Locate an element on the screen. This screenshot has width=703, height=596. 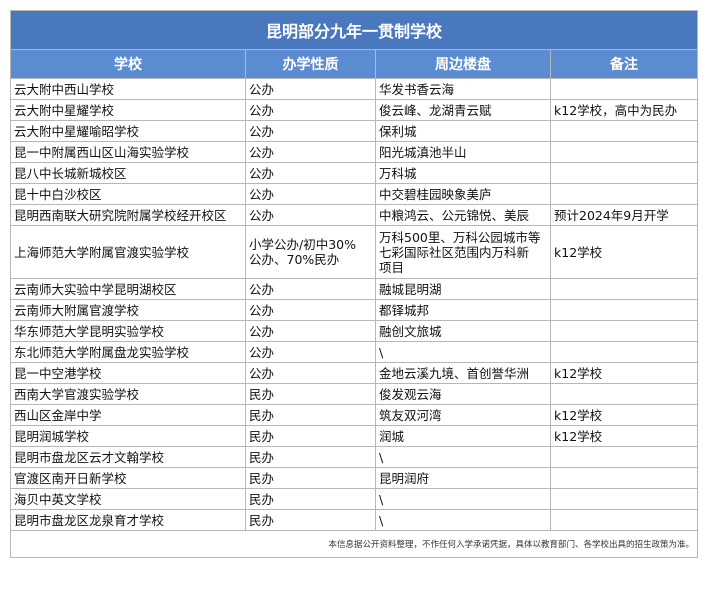
table-cell: 阳光城滇池半山 is located at coordinates (463, 152).